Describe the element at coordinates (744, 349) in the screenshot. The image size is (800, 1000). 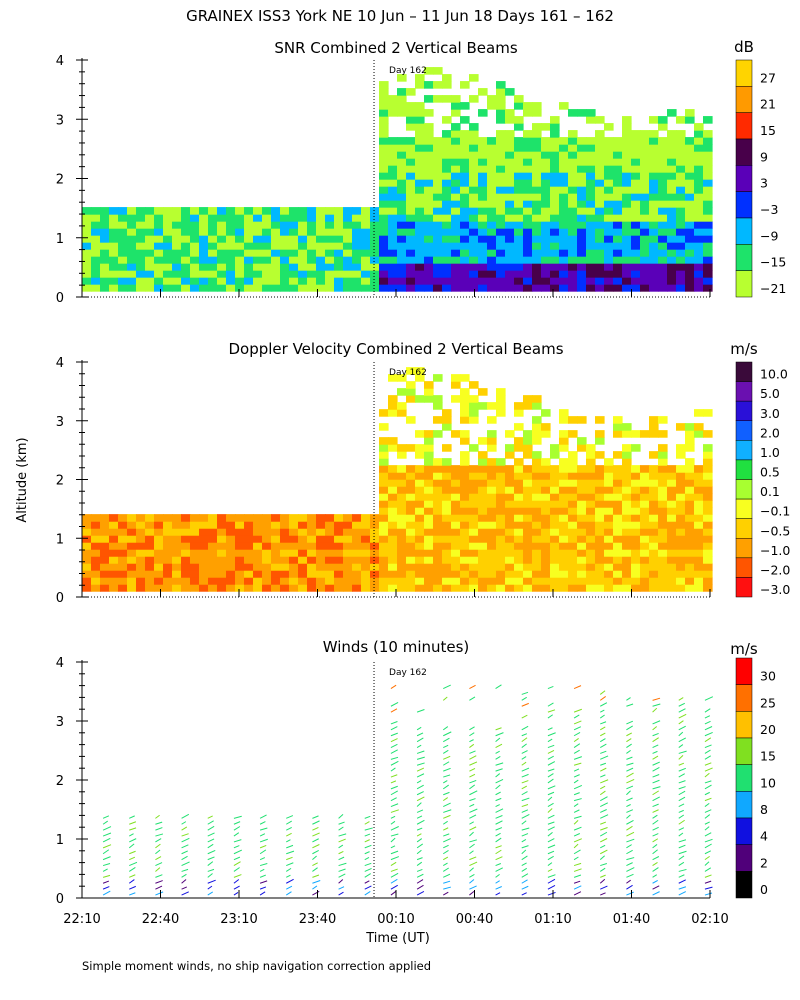
I see `colorbar-unit: m/s` at that location.